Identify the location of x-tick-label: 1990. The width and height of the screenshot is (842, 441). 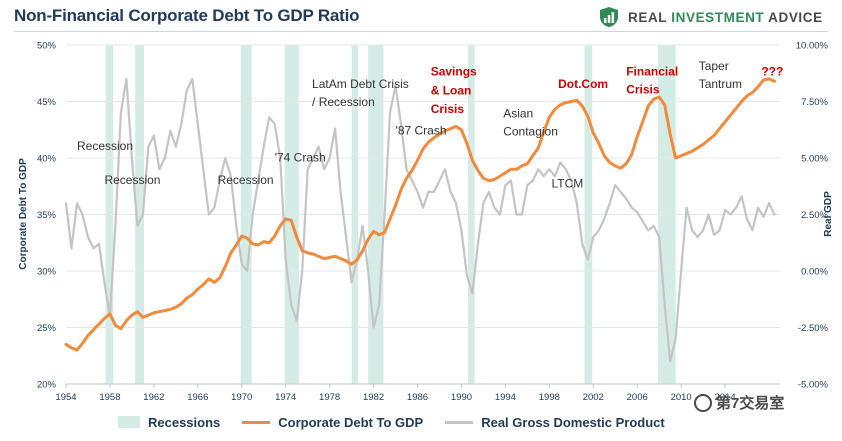
(461, 397).